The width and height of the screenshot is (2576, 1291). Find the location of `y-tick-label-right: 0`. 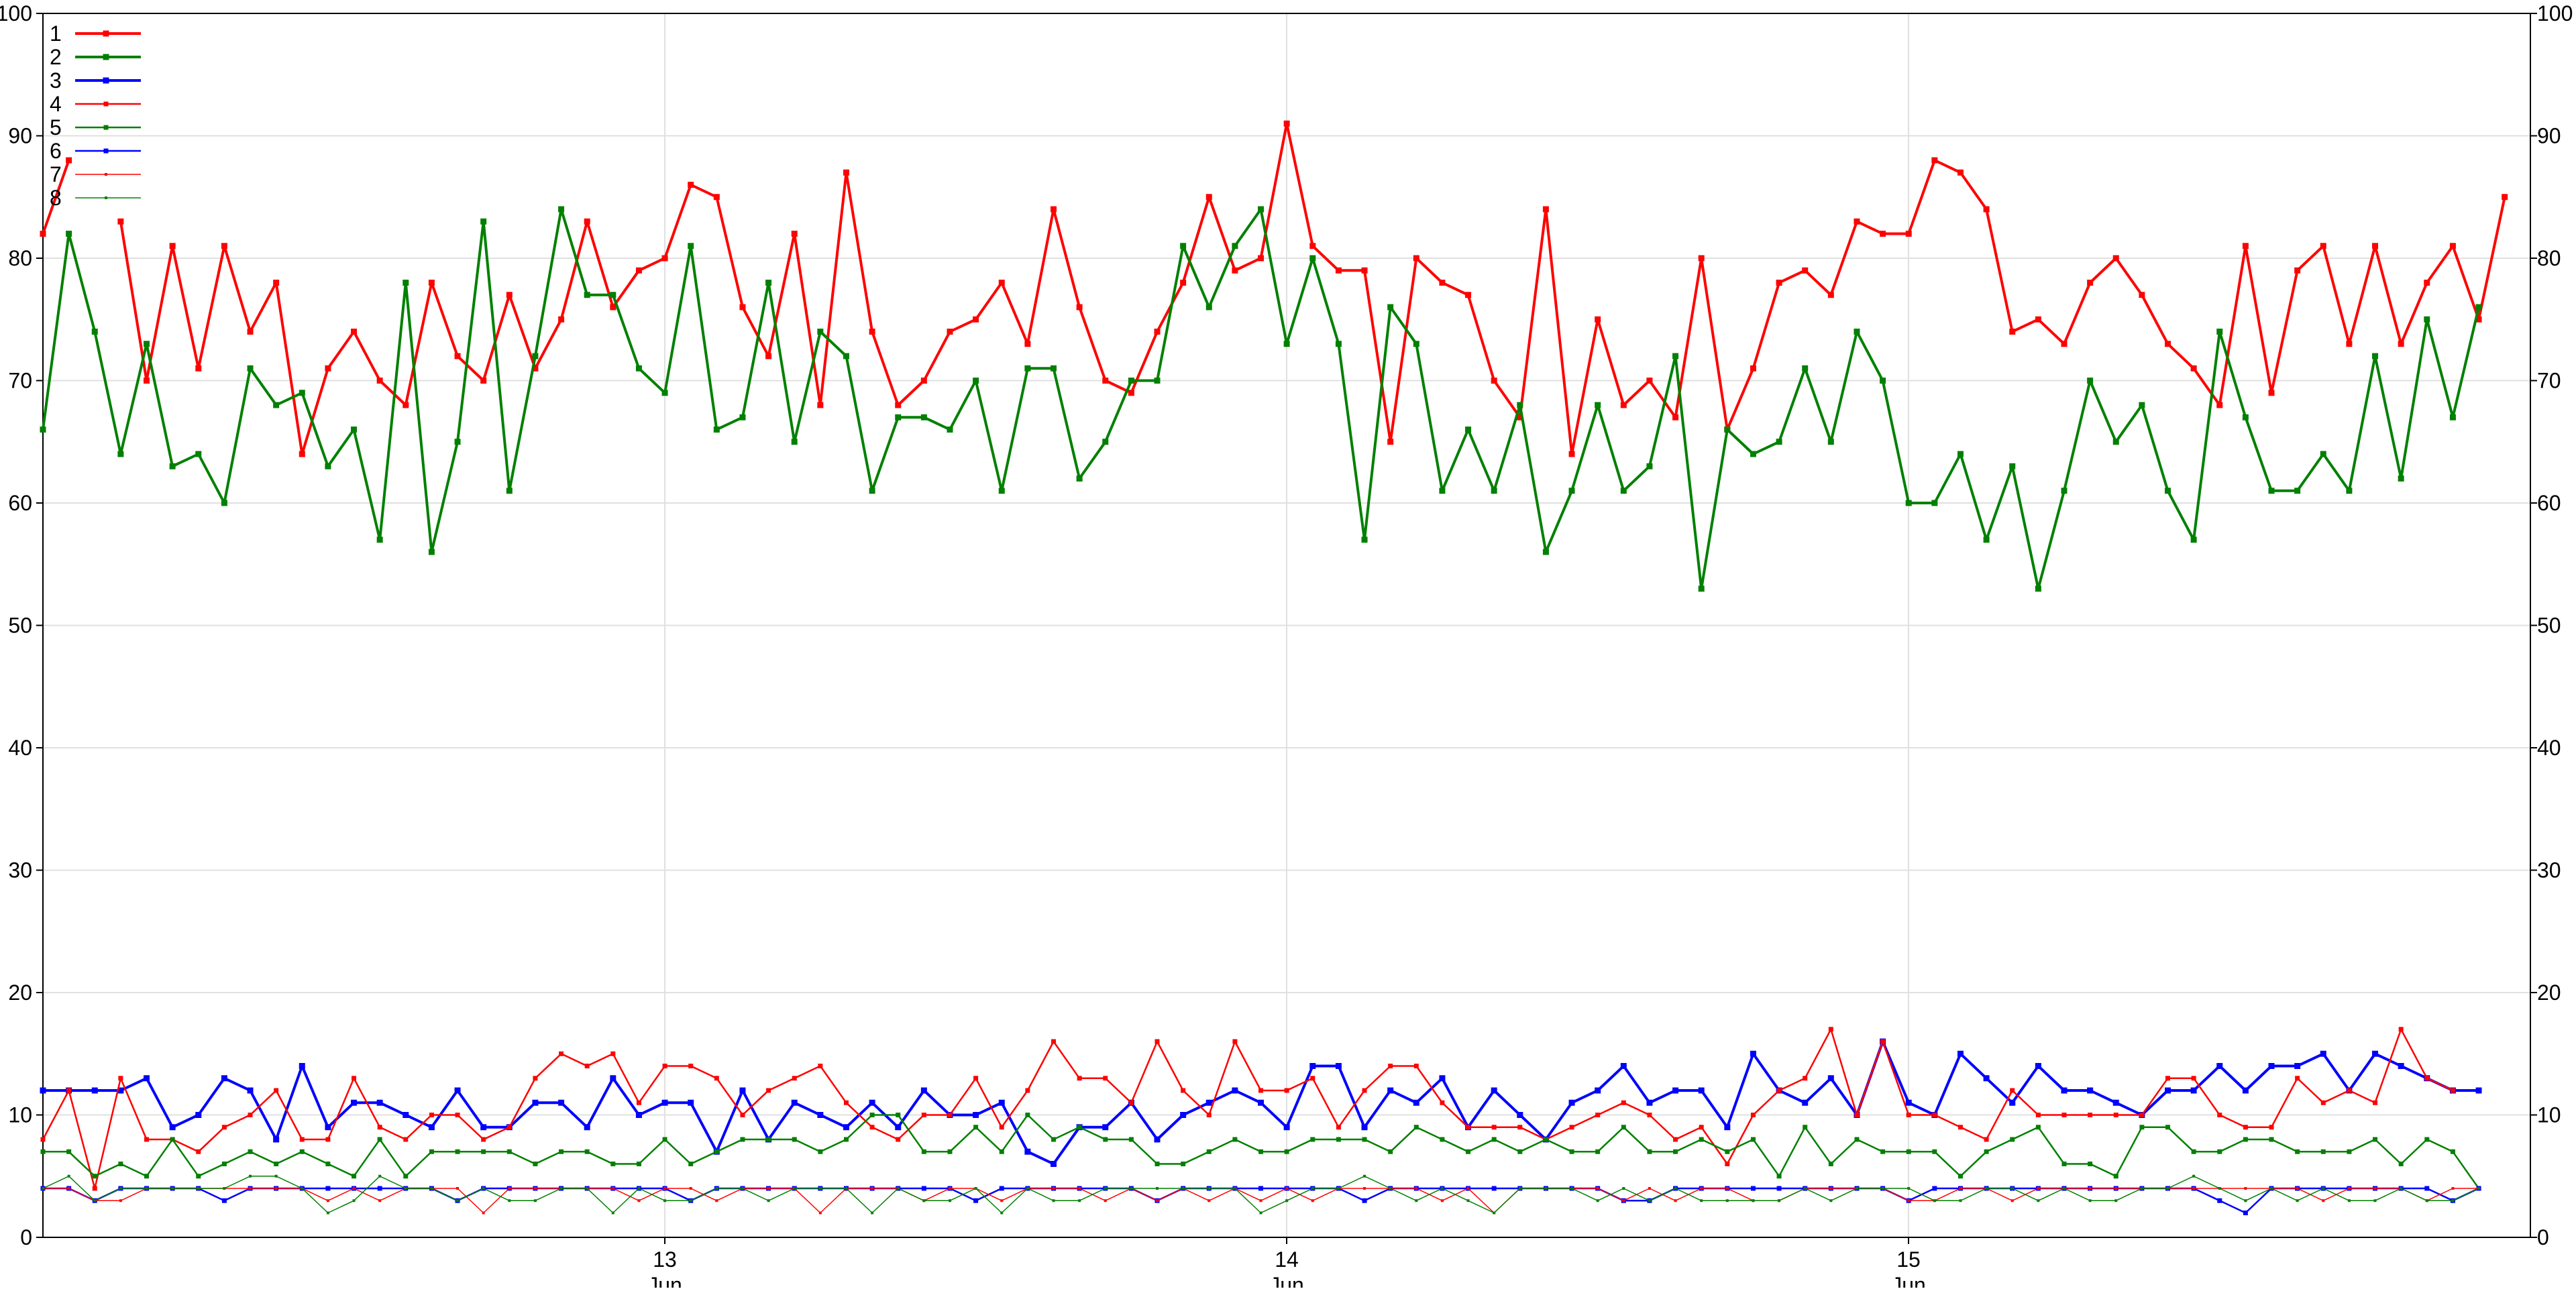

y-tick-label-right: 0 is located at coordinates (2543, 1237).